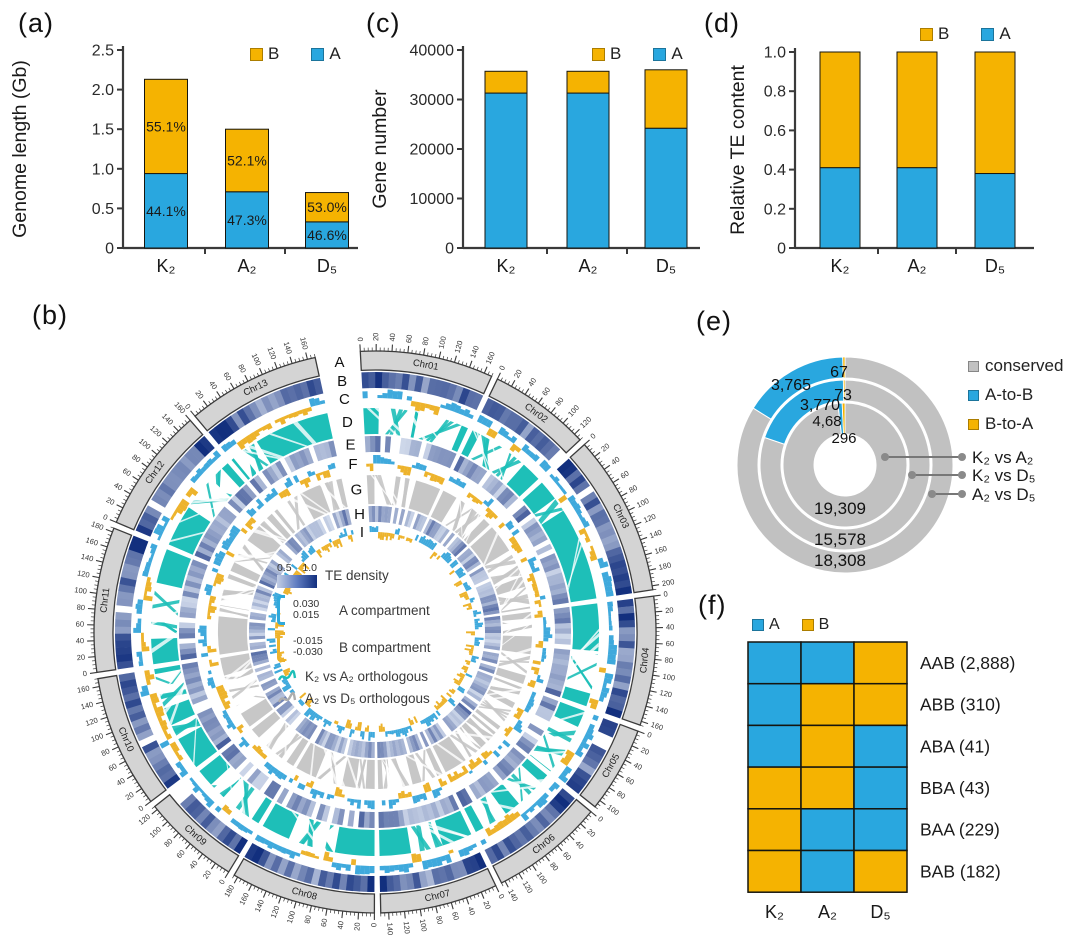  I want to click on bar-A-A₂, so click(917, 208).